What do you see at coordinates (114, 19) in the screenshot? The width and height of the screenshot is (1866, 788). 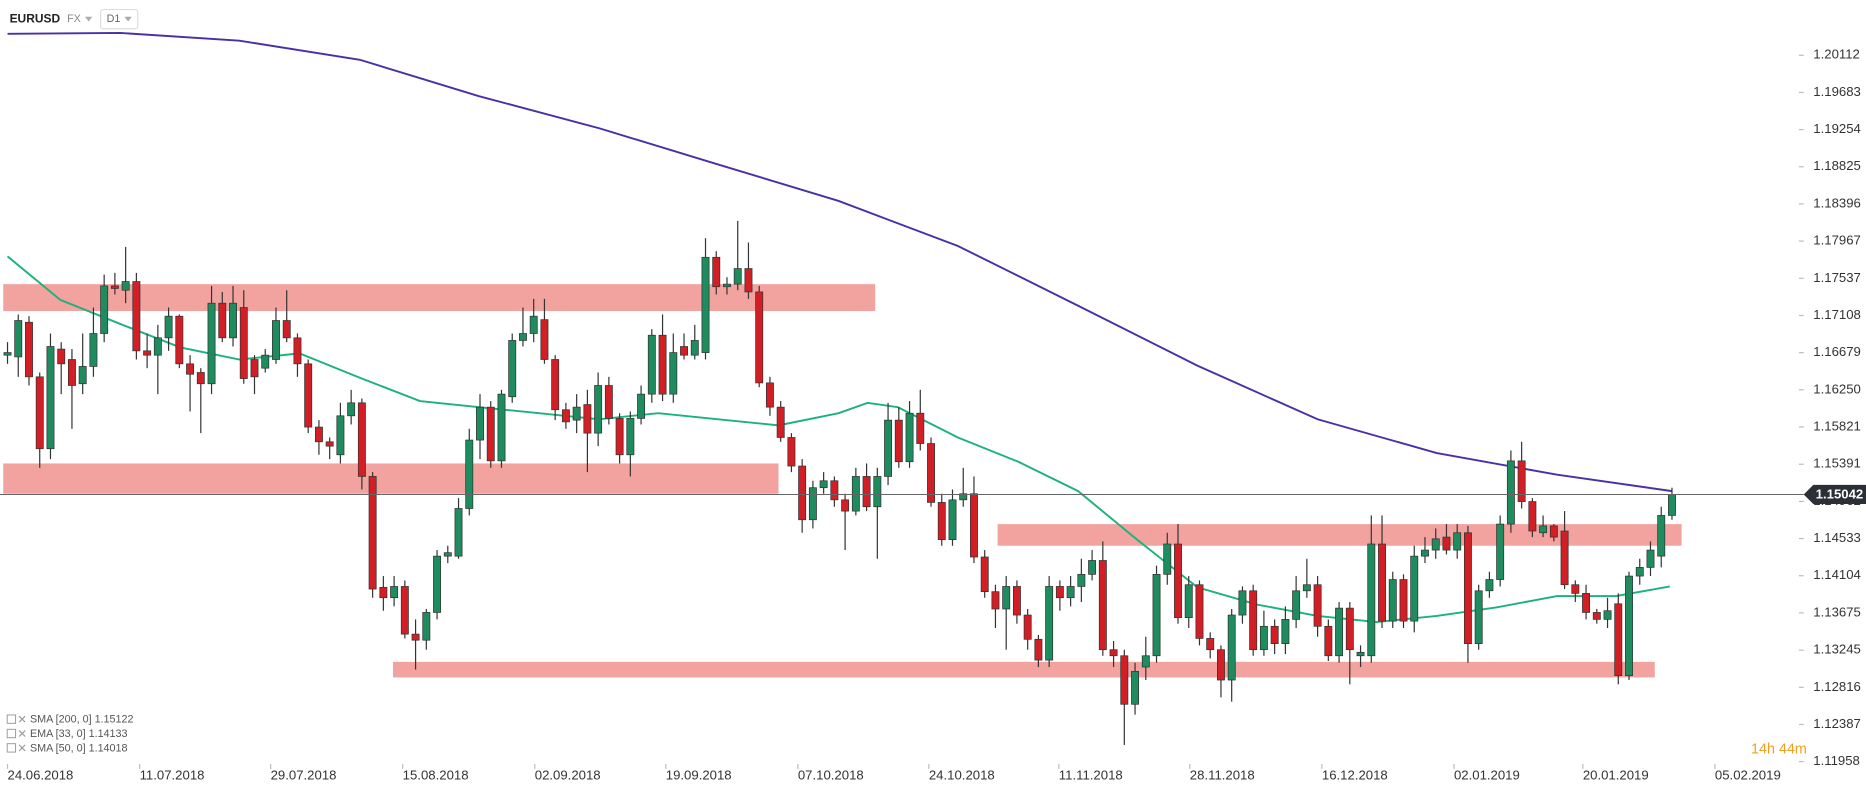 I see `interval: D1` at bounding box center [114, 19].